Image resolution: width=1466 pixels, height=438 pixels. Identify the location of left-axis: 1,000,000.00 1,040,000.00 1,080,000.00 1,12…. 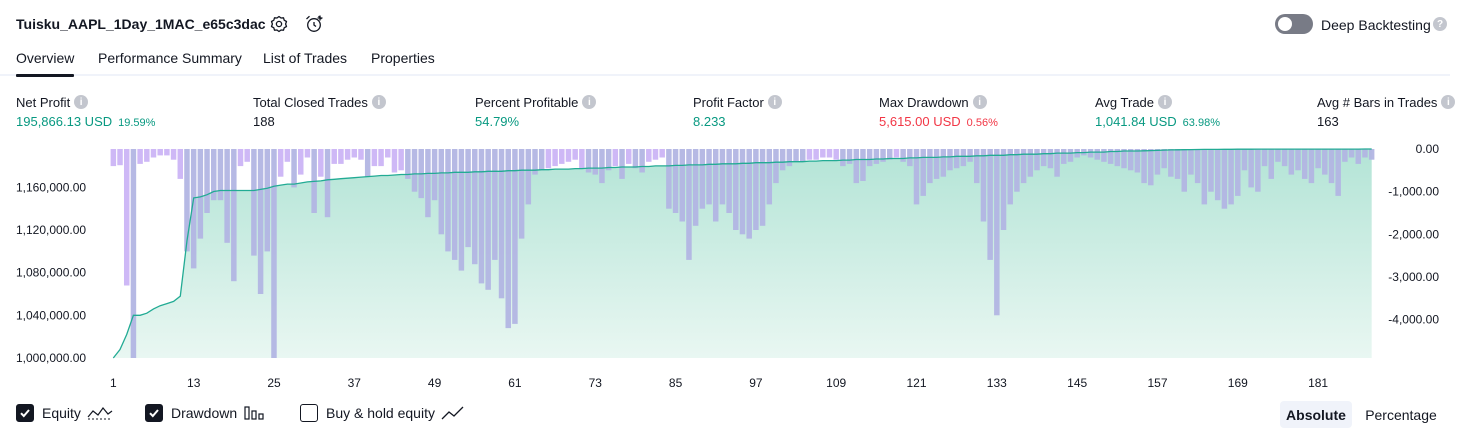
(51, 272).